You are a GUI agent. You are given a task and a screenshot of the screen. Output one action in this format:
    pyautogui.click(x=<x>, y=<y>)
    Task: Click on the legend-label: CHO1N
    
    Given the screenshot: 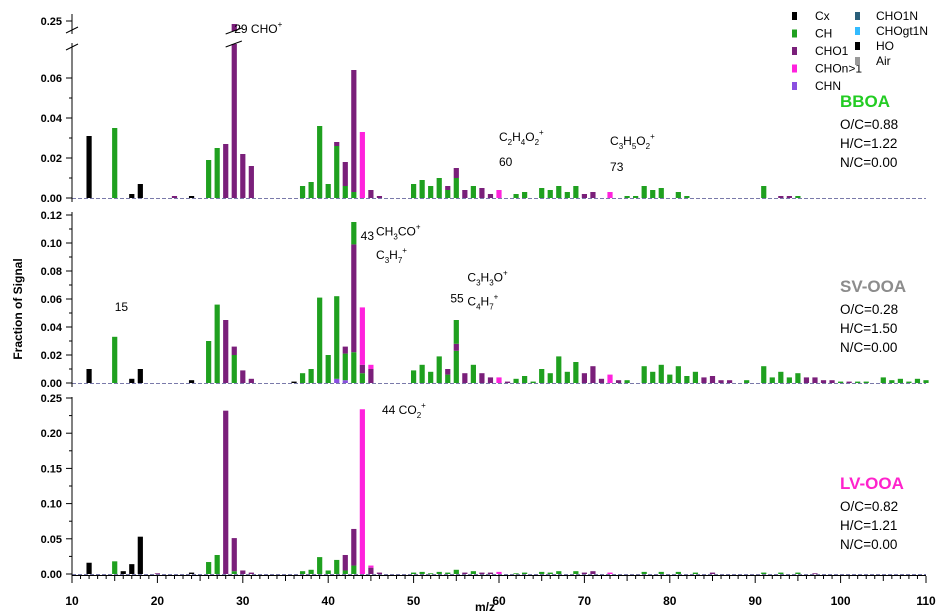 What is the action you would take?
    pyautogui.click(x=897, y=16)
    